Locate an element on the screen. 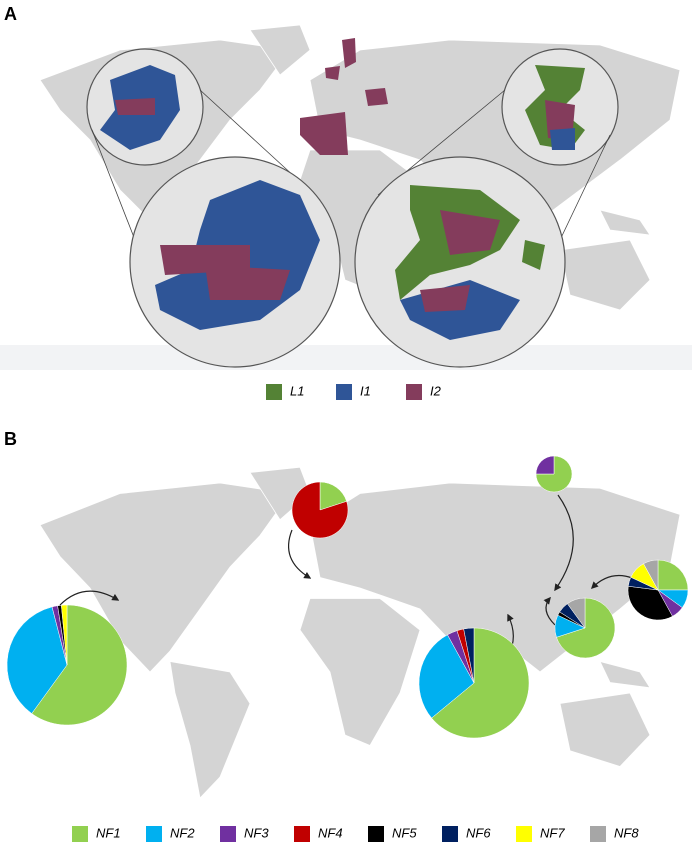 The image size is (692, 848). legend: NF1 NF2 NF3 NF4 NF5 NF6 NF7 NF8 is located at coordinates (355, 833).